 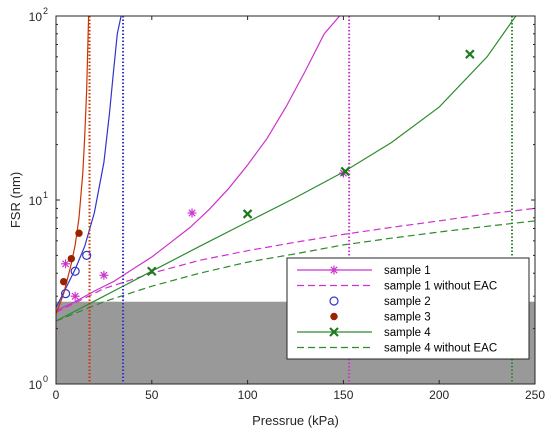 I want to click on legend-entry: sample 4 without EAC, so click(x=397, y=349).